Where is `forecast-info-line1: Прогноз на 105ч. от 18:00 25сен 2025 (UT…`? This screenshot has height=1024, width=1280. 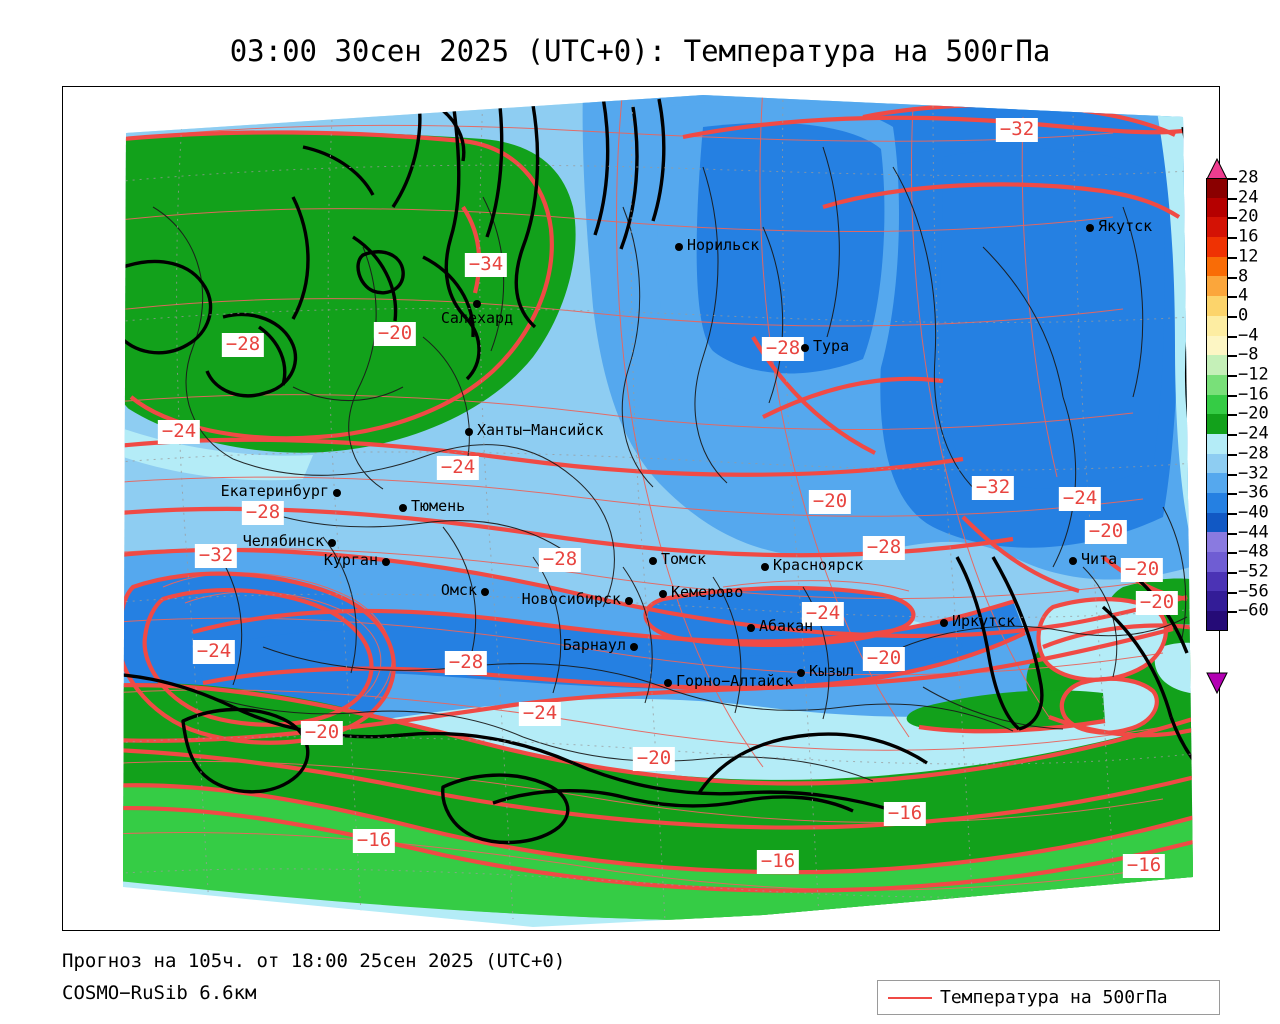
forecast-info-line1: Прогноз на 105ч. от 18:00 25сен 2025 (UT… is located at coordinates (314, 961).